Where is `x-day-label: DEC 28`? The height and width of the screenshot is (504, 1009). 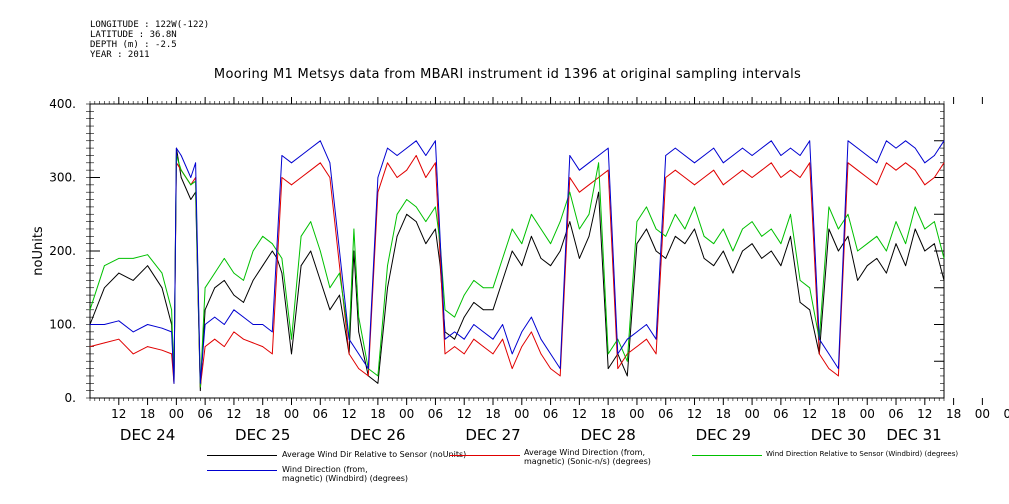 x-day-label: DEC 28 is located at coordinates (607, 435).